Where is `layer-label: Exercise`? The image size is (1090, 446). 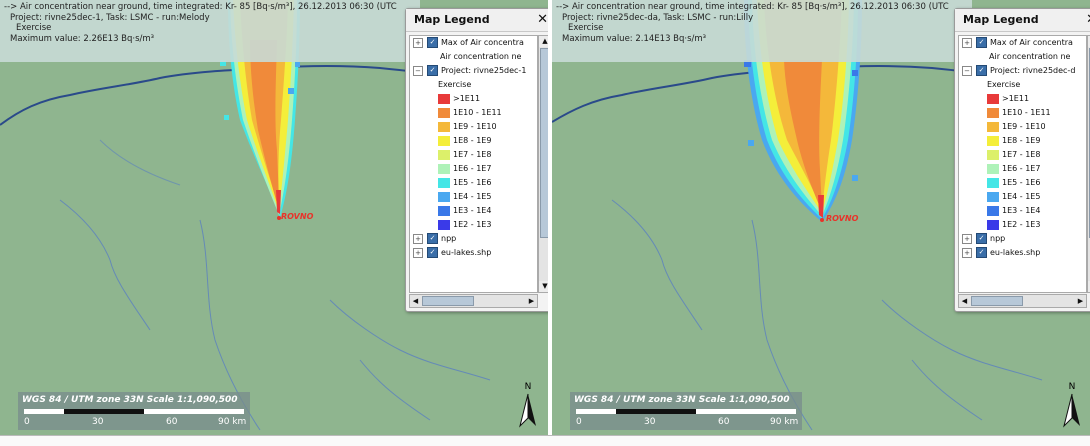
layer-label: Exercise is located at coordinates (455, 84).